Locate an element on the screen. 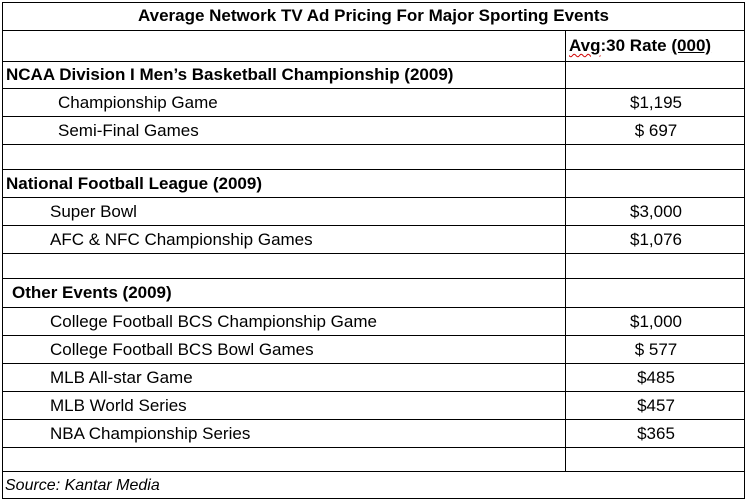  section-heading-row: National Football League (2009) is located at coordinates (373, 184).